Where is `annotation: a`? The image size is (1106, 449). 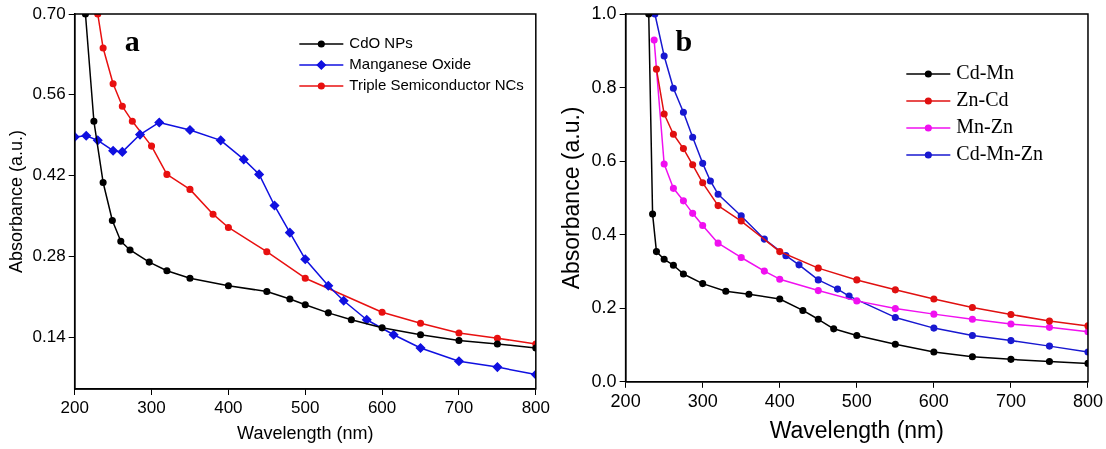 annotation: a is located at coordinates (132, 40).